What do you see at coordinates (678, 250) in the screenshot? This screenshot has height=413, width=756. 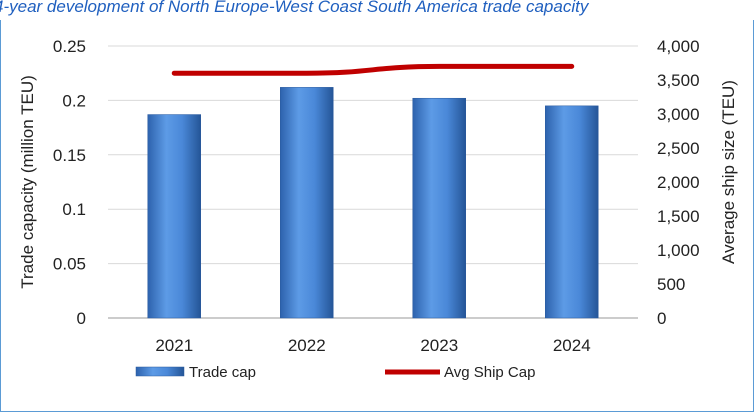 I see `y2-tick-label: 1,000` at bounding box center [678, 250].